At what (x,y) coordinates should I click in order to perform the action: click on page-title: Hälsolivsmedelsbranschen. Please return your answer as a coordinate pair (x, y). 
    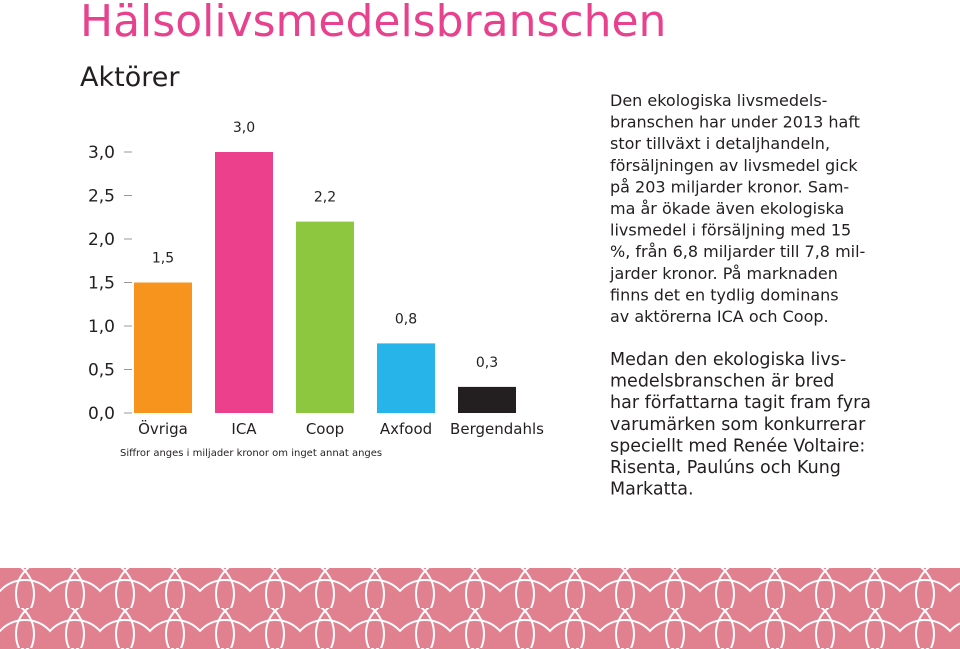
    Looking at the image, I should click on (373, 23).